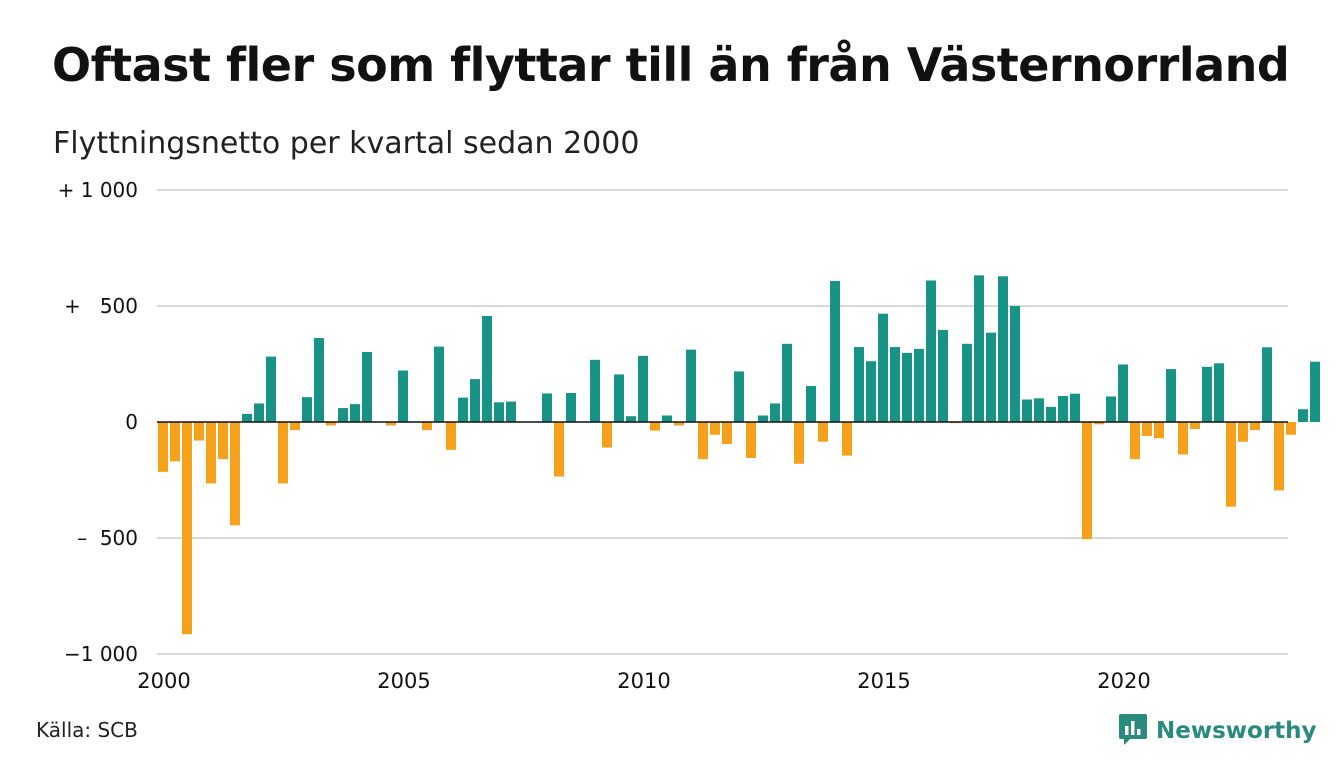 This screenshot has height=780, width=1340. Describe the element at coordinates (1123, 681) in the screenshot. I see `x-tick-label: 2020` at that location.